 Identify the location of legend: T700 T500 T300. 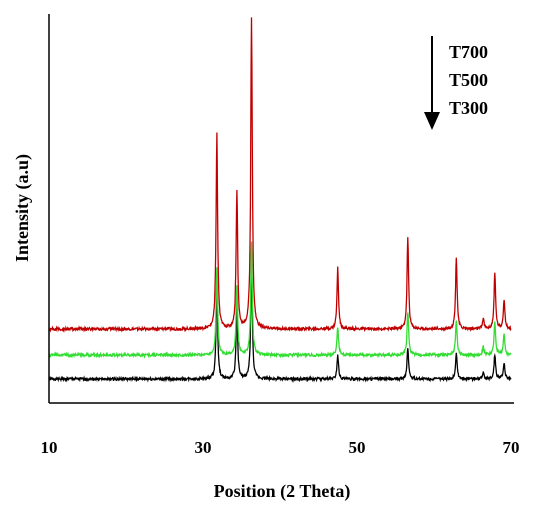
(456, 83).